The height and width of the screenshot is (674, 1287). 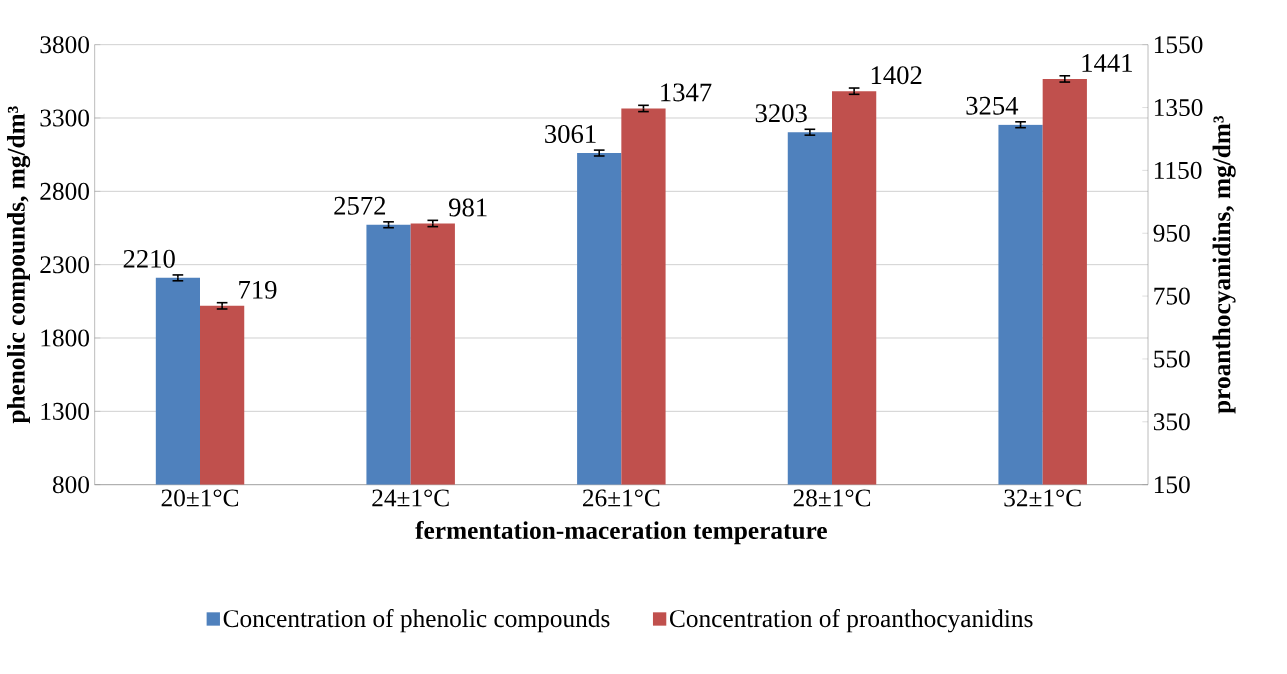 I want to click on y-tick-label: 2800, so click(x=64, y=191).